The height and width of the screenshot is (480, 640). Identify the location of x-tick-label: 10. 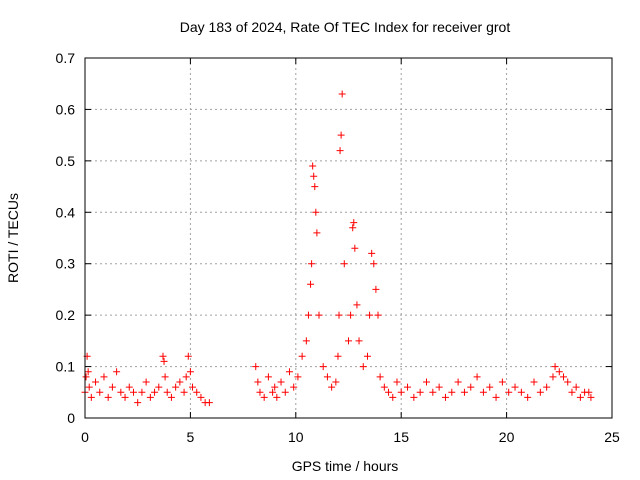
(296, 437).